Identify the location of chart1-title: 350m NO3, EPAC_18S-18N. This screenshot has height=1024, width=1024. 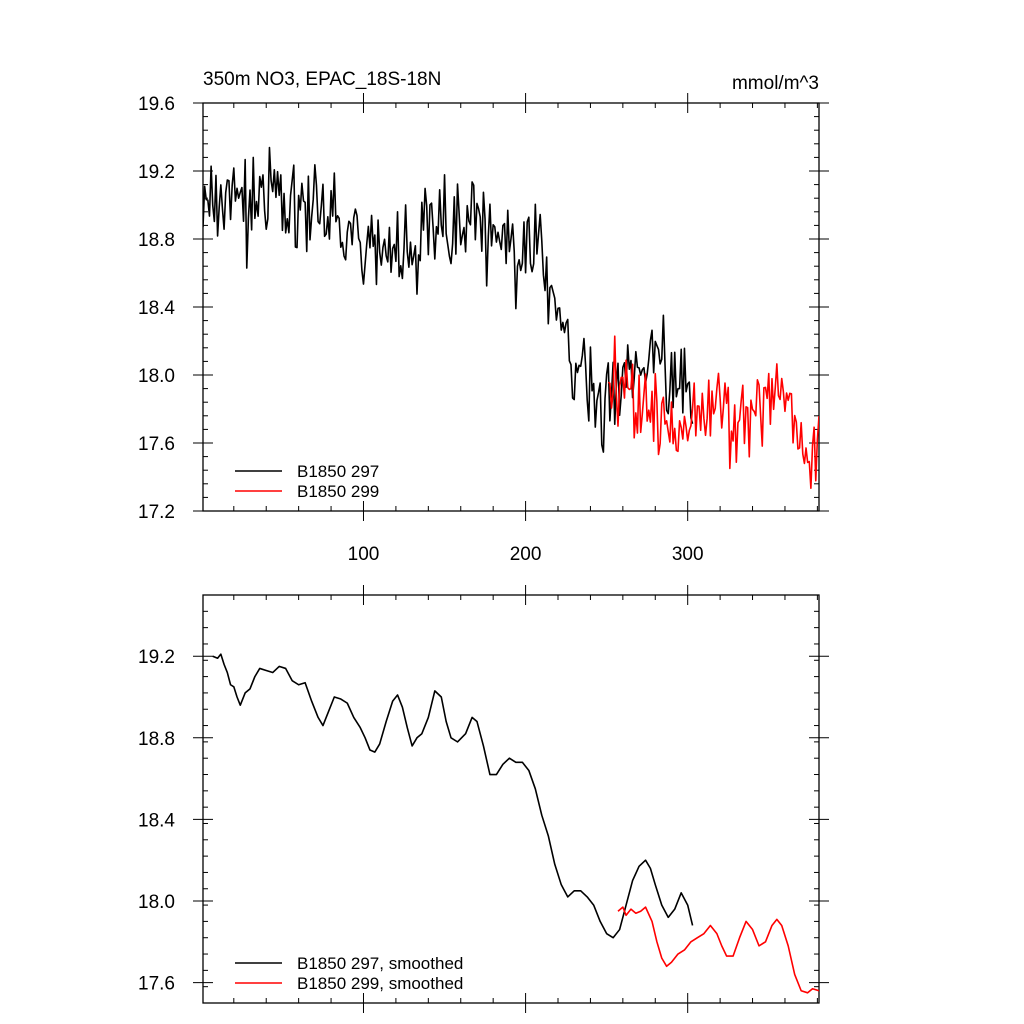
(322, 79).